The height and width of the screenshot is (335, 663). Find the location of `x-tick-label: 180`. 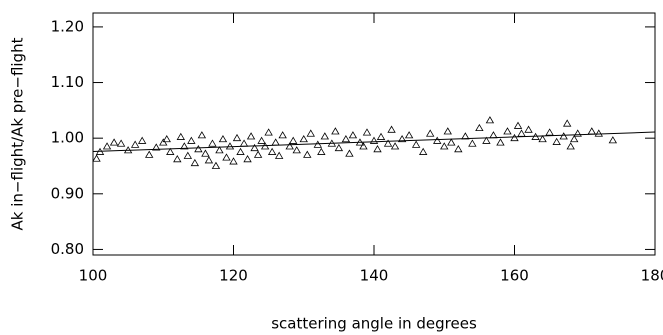

x-tick-label: 180 is located at coordinates (652, 276).